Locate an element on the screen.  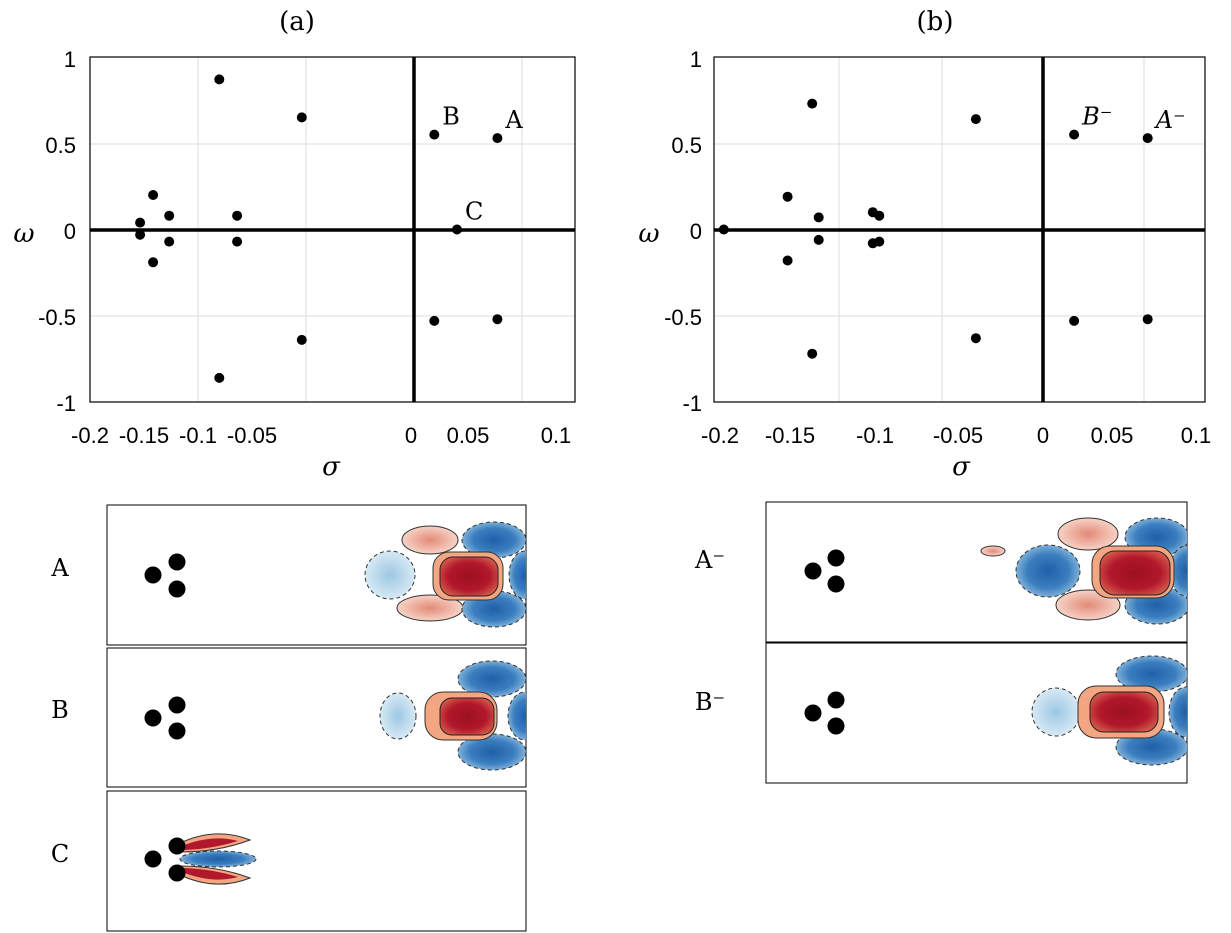
mode-c-field is located at coordinates (217, 859).